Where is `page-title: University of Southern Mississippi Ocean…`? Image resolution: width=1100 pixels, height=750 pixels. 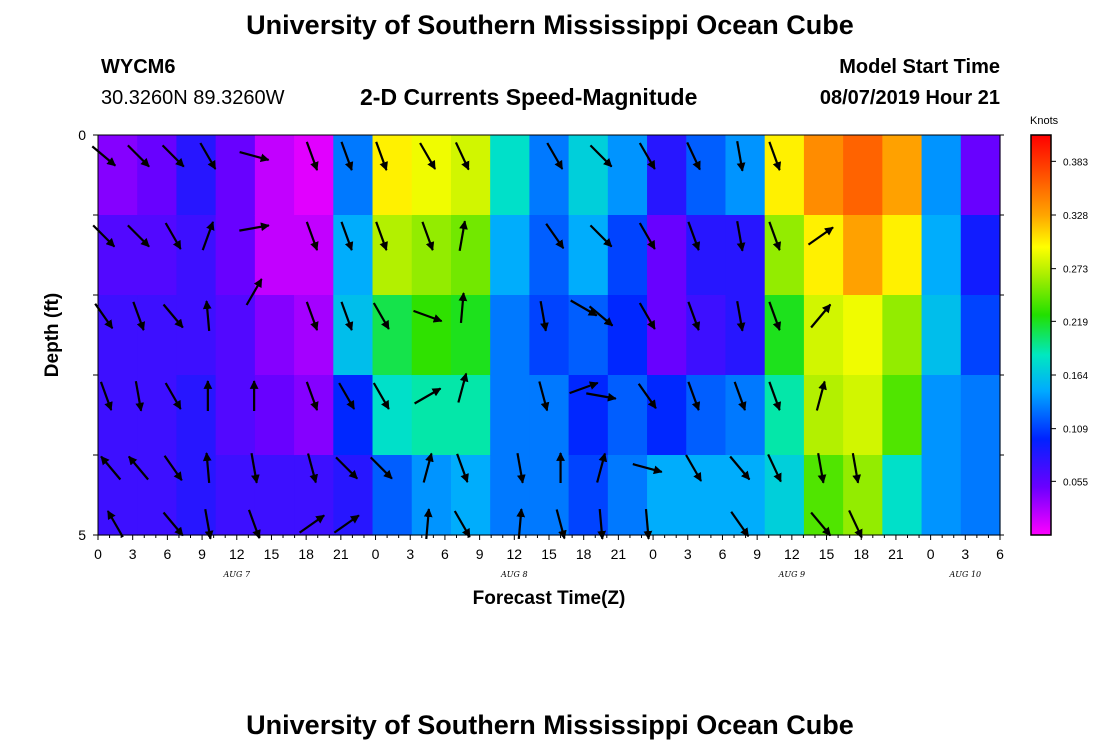
page-title: University of Southern Mississippi Ocean… is located at coordinates (550, 25).